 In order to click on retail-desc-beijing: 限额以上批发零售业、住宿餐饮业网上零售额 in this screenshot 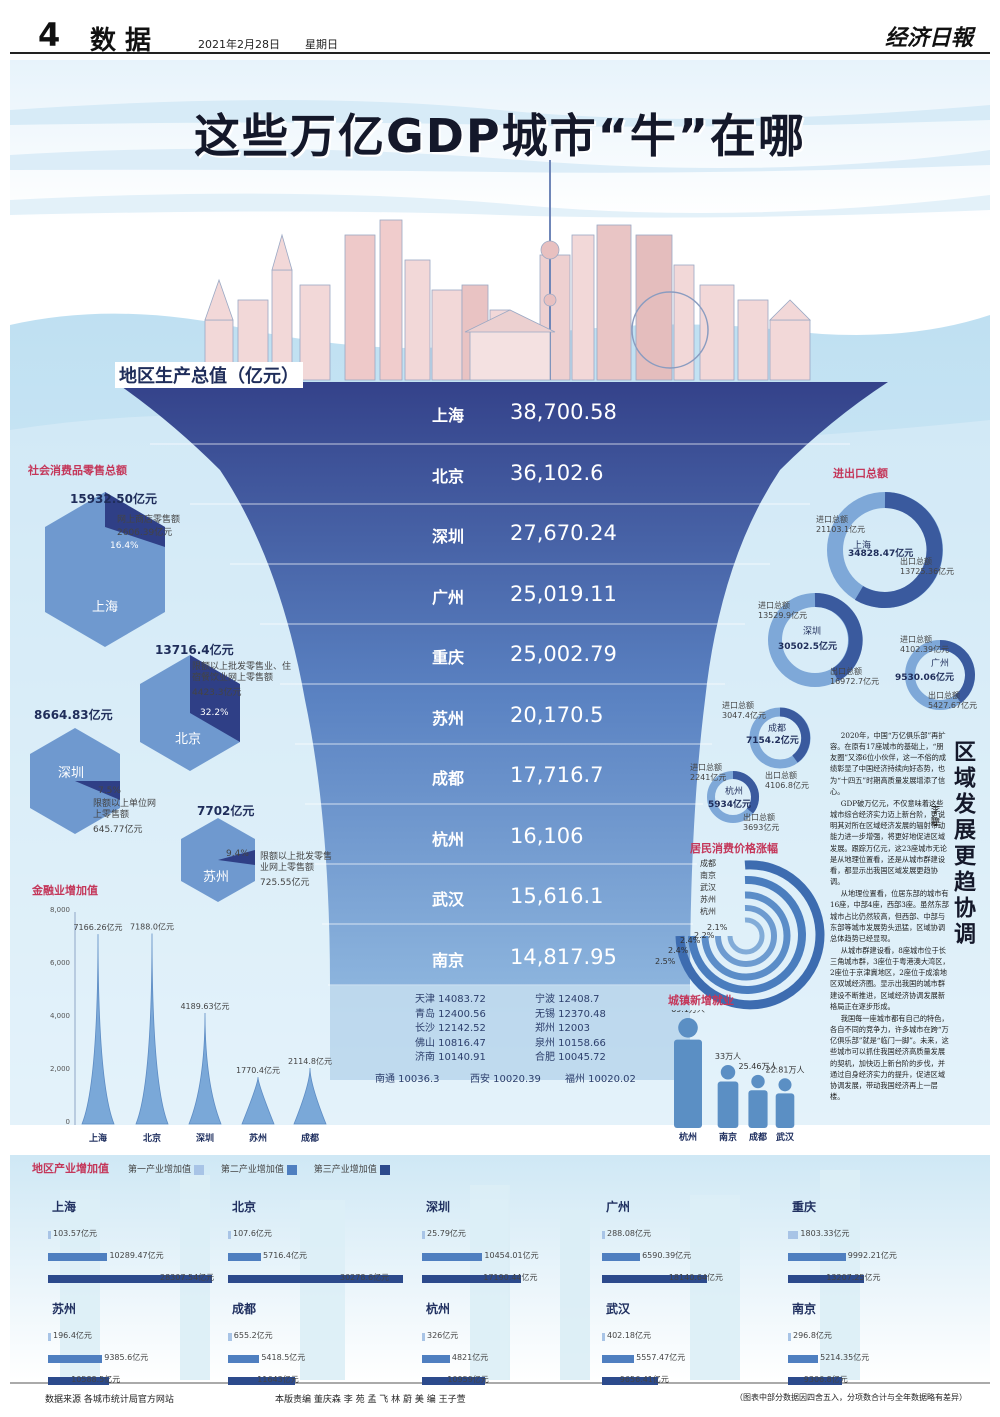, I will do `click(242, 673)`.